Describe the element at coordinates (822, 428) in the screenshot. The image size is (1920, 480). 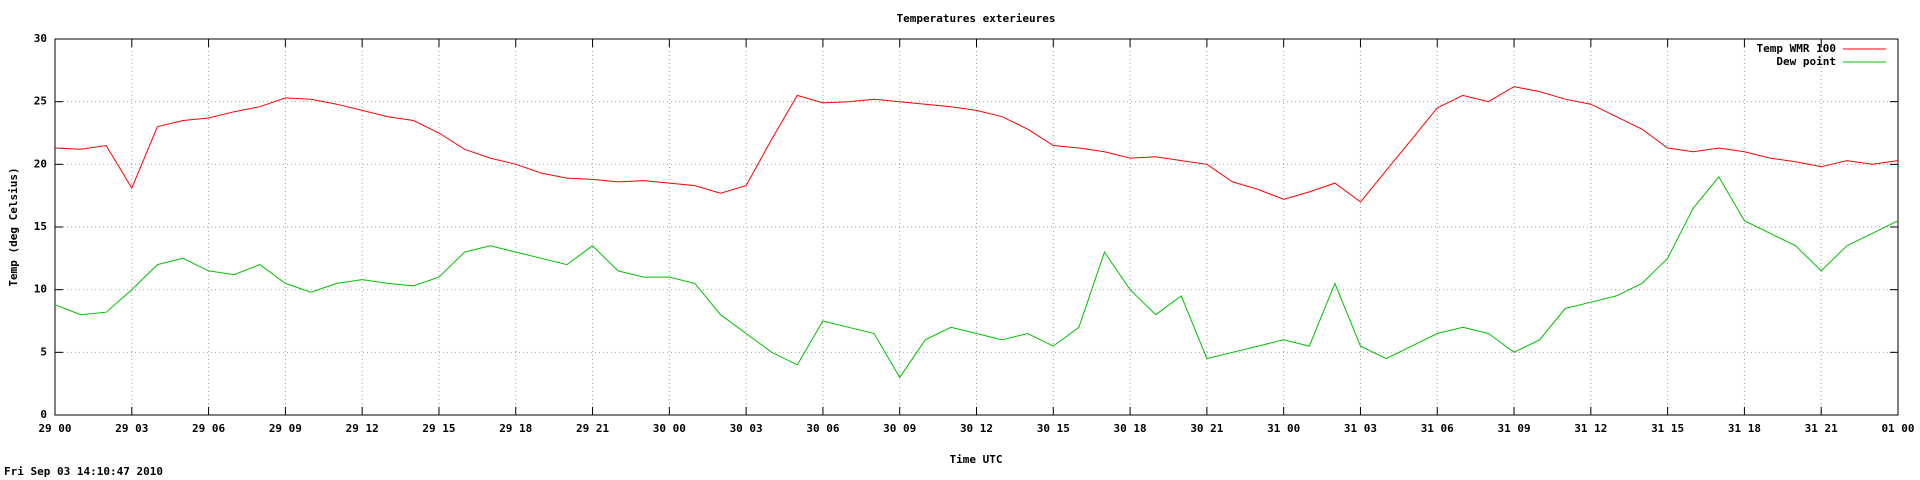
I see `x-tick-label: 30 06` at that location.